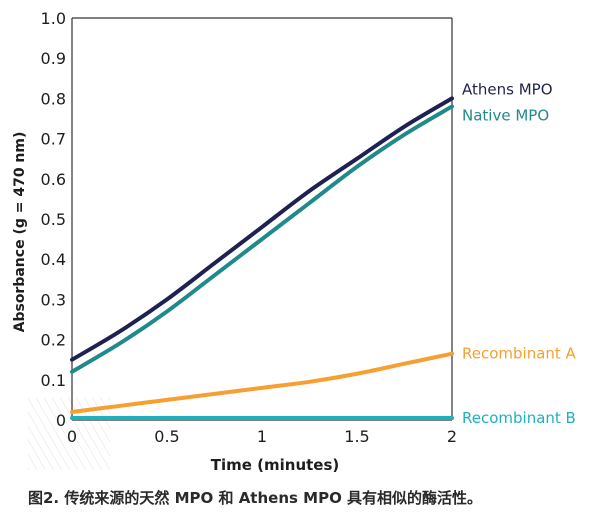 This screenshot has width=599, height=520. Describe the element at coordinates (356, 436) in the screenshot. I see `x-tick-label: 1.5` at that location.